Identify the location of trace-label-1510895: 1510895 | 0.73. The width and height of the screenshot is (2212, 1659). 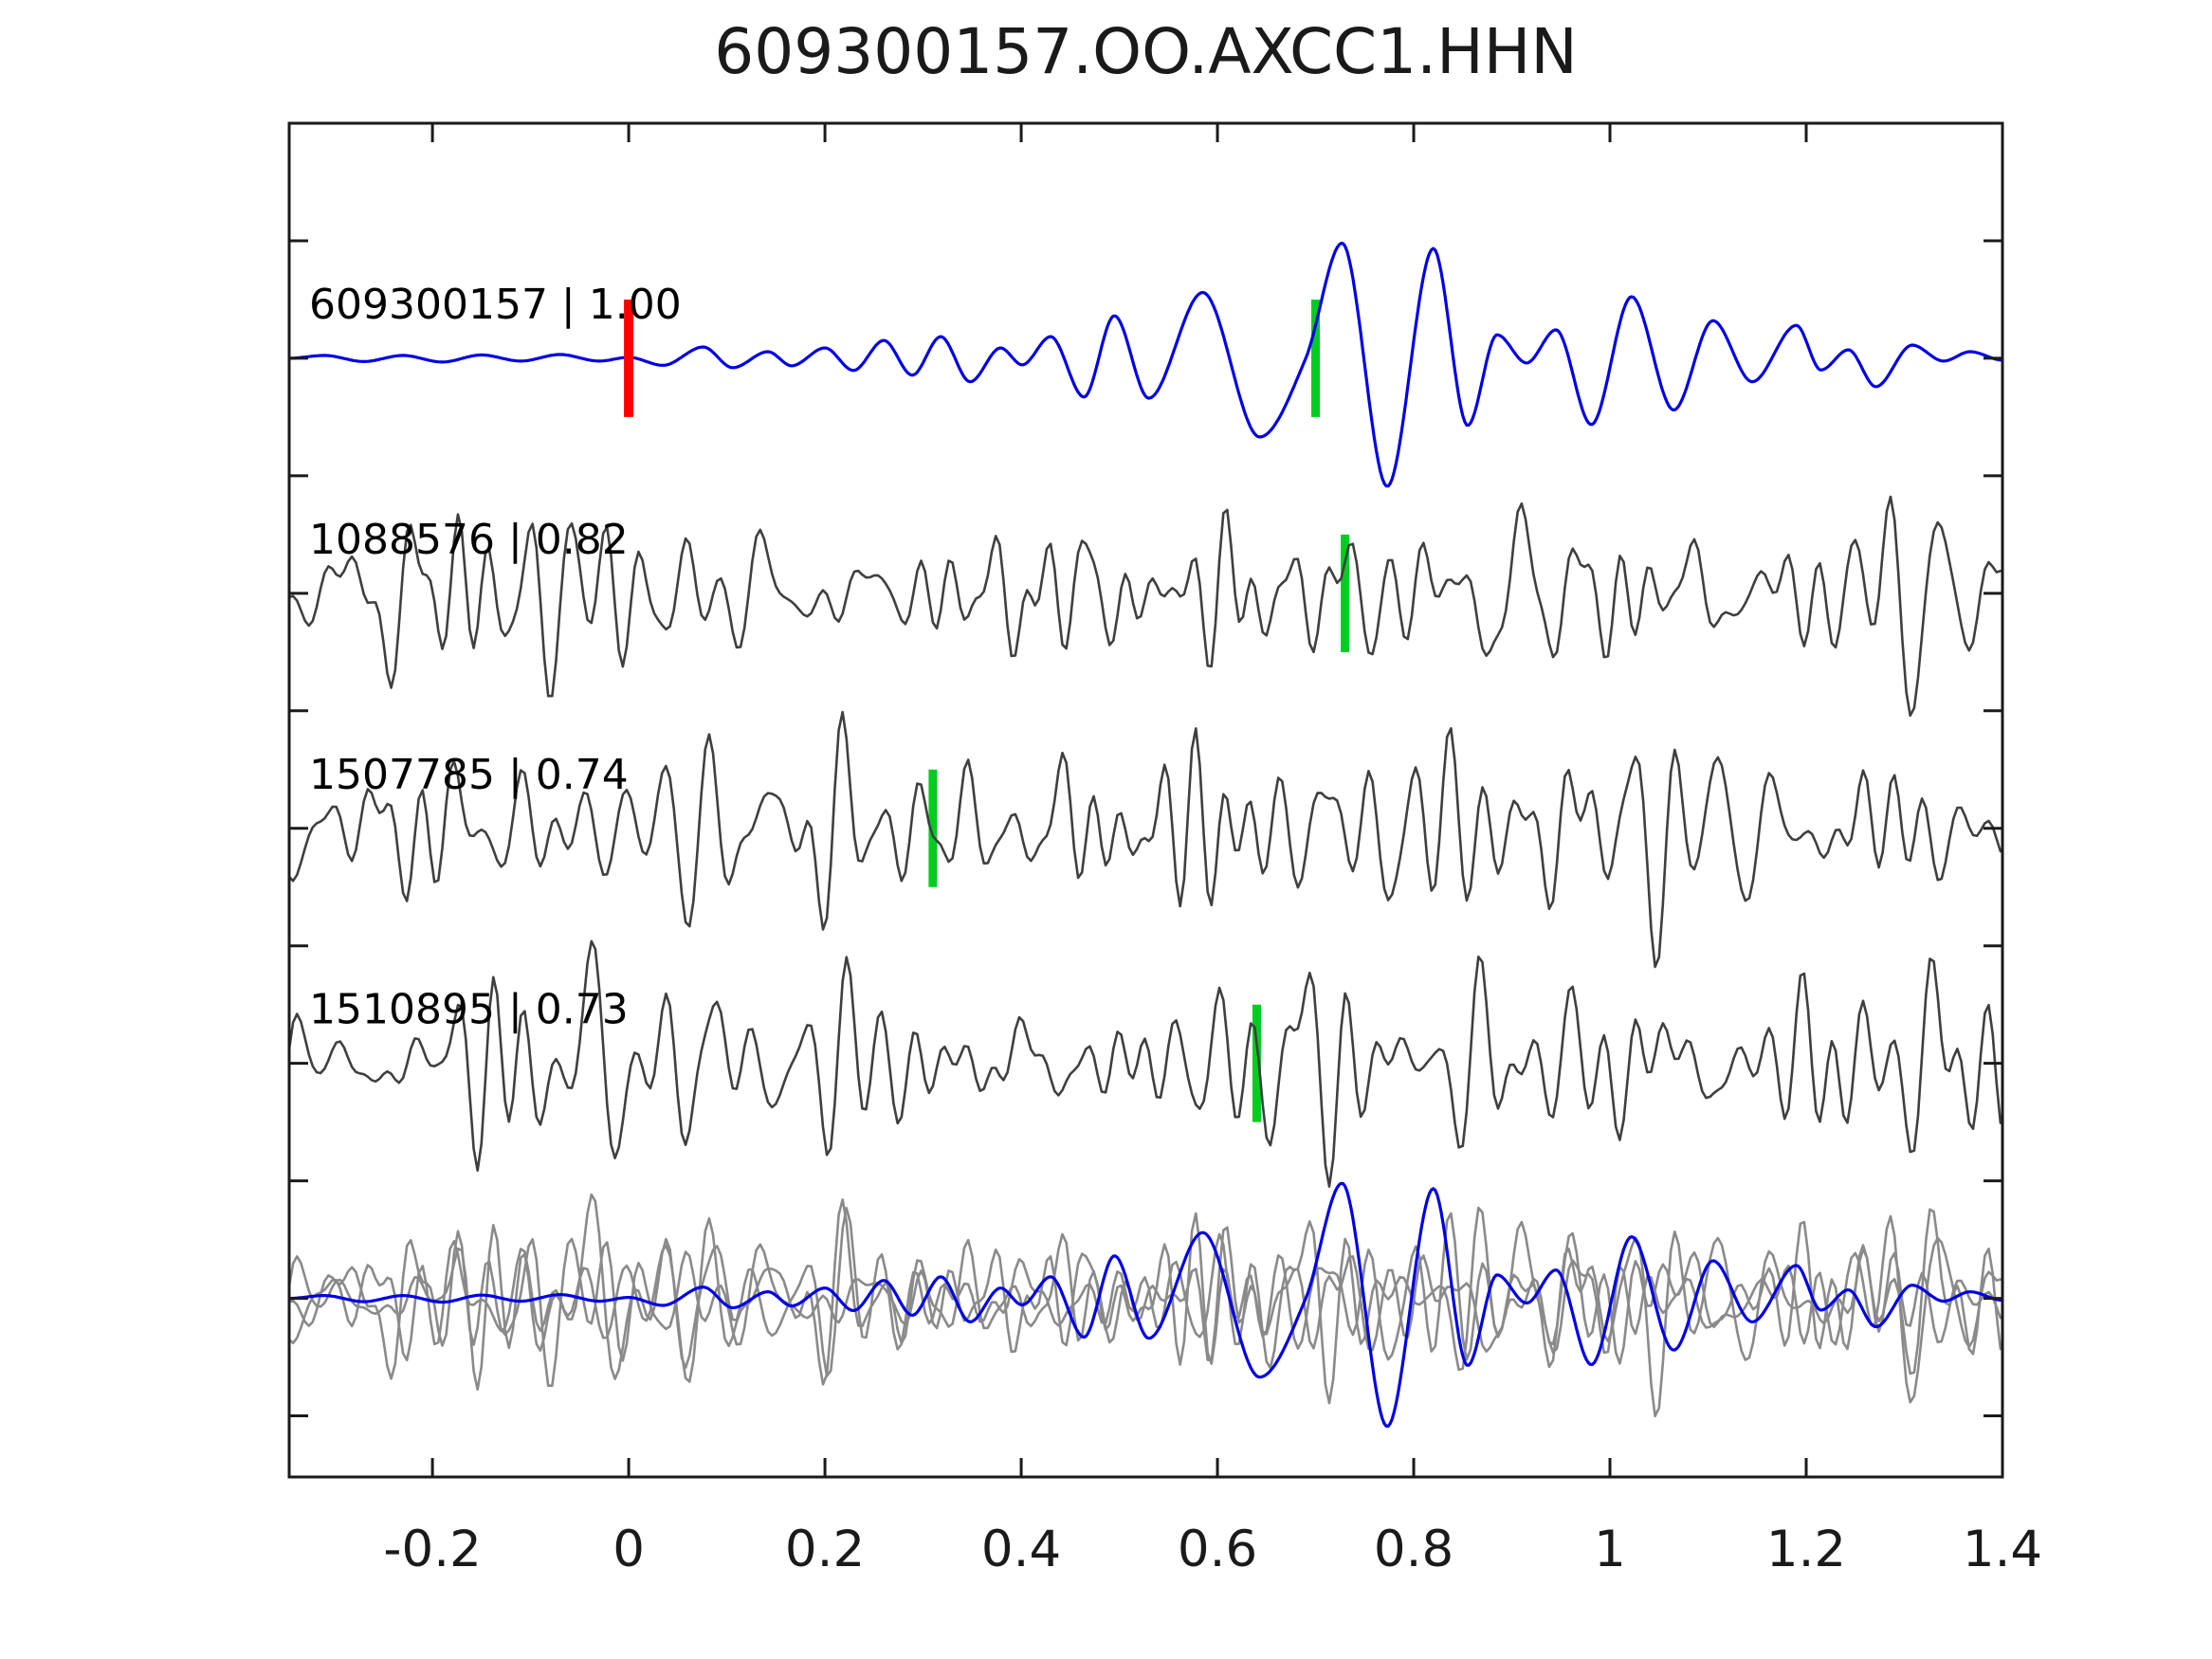
(469, 1010).